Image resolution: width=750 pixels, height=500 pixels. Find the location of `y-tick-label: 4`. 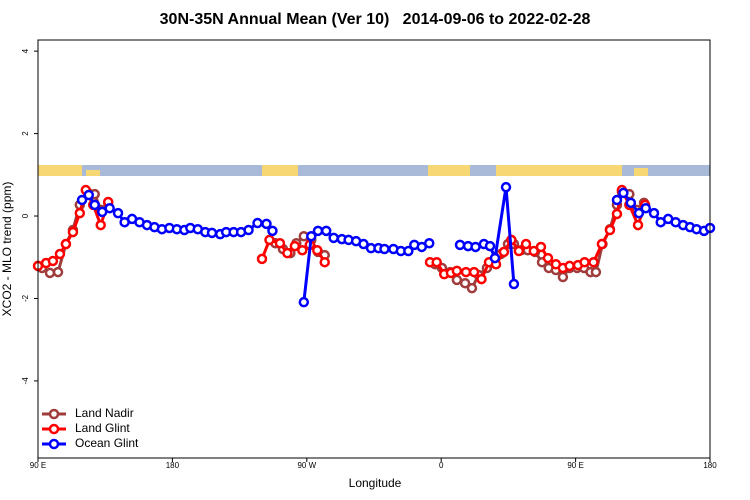

y-tick-label: 4 is located at coordinates (25, 50).